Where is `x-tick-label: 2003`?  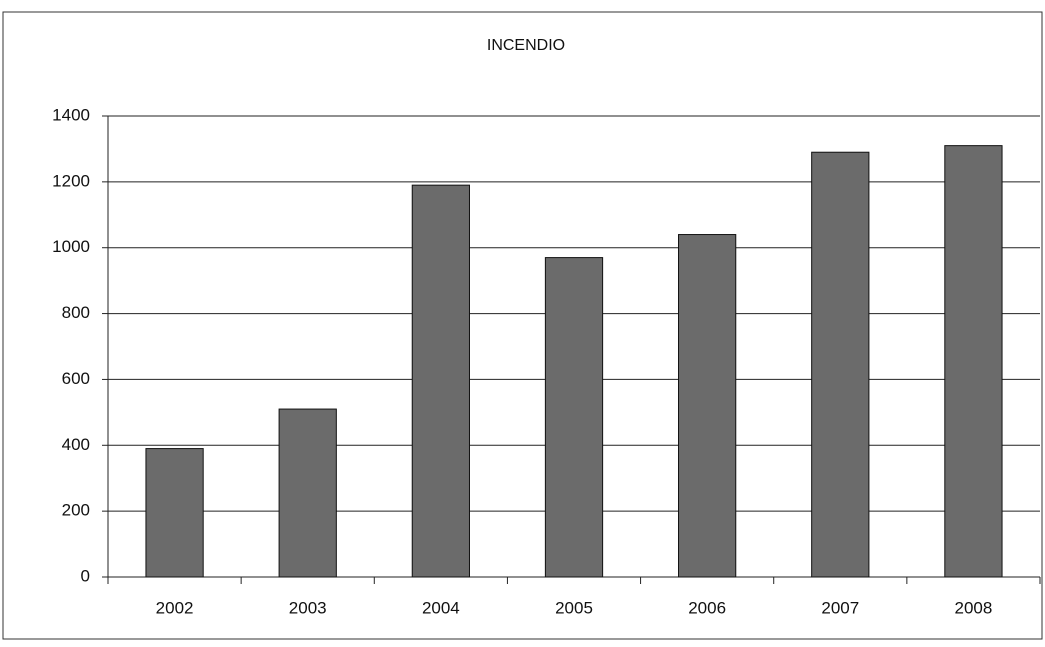
x-tick-label: 2003 is located at coordinates (308, 607).